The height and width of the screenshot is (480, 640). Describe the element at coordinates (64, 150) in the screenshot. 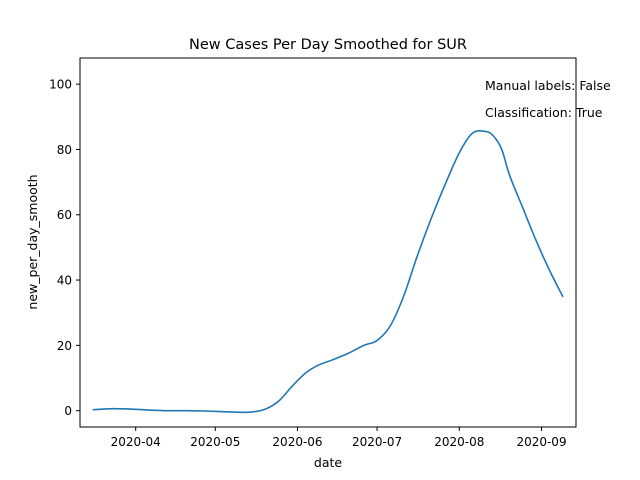

I see `y-tick-label: 80` at that location.